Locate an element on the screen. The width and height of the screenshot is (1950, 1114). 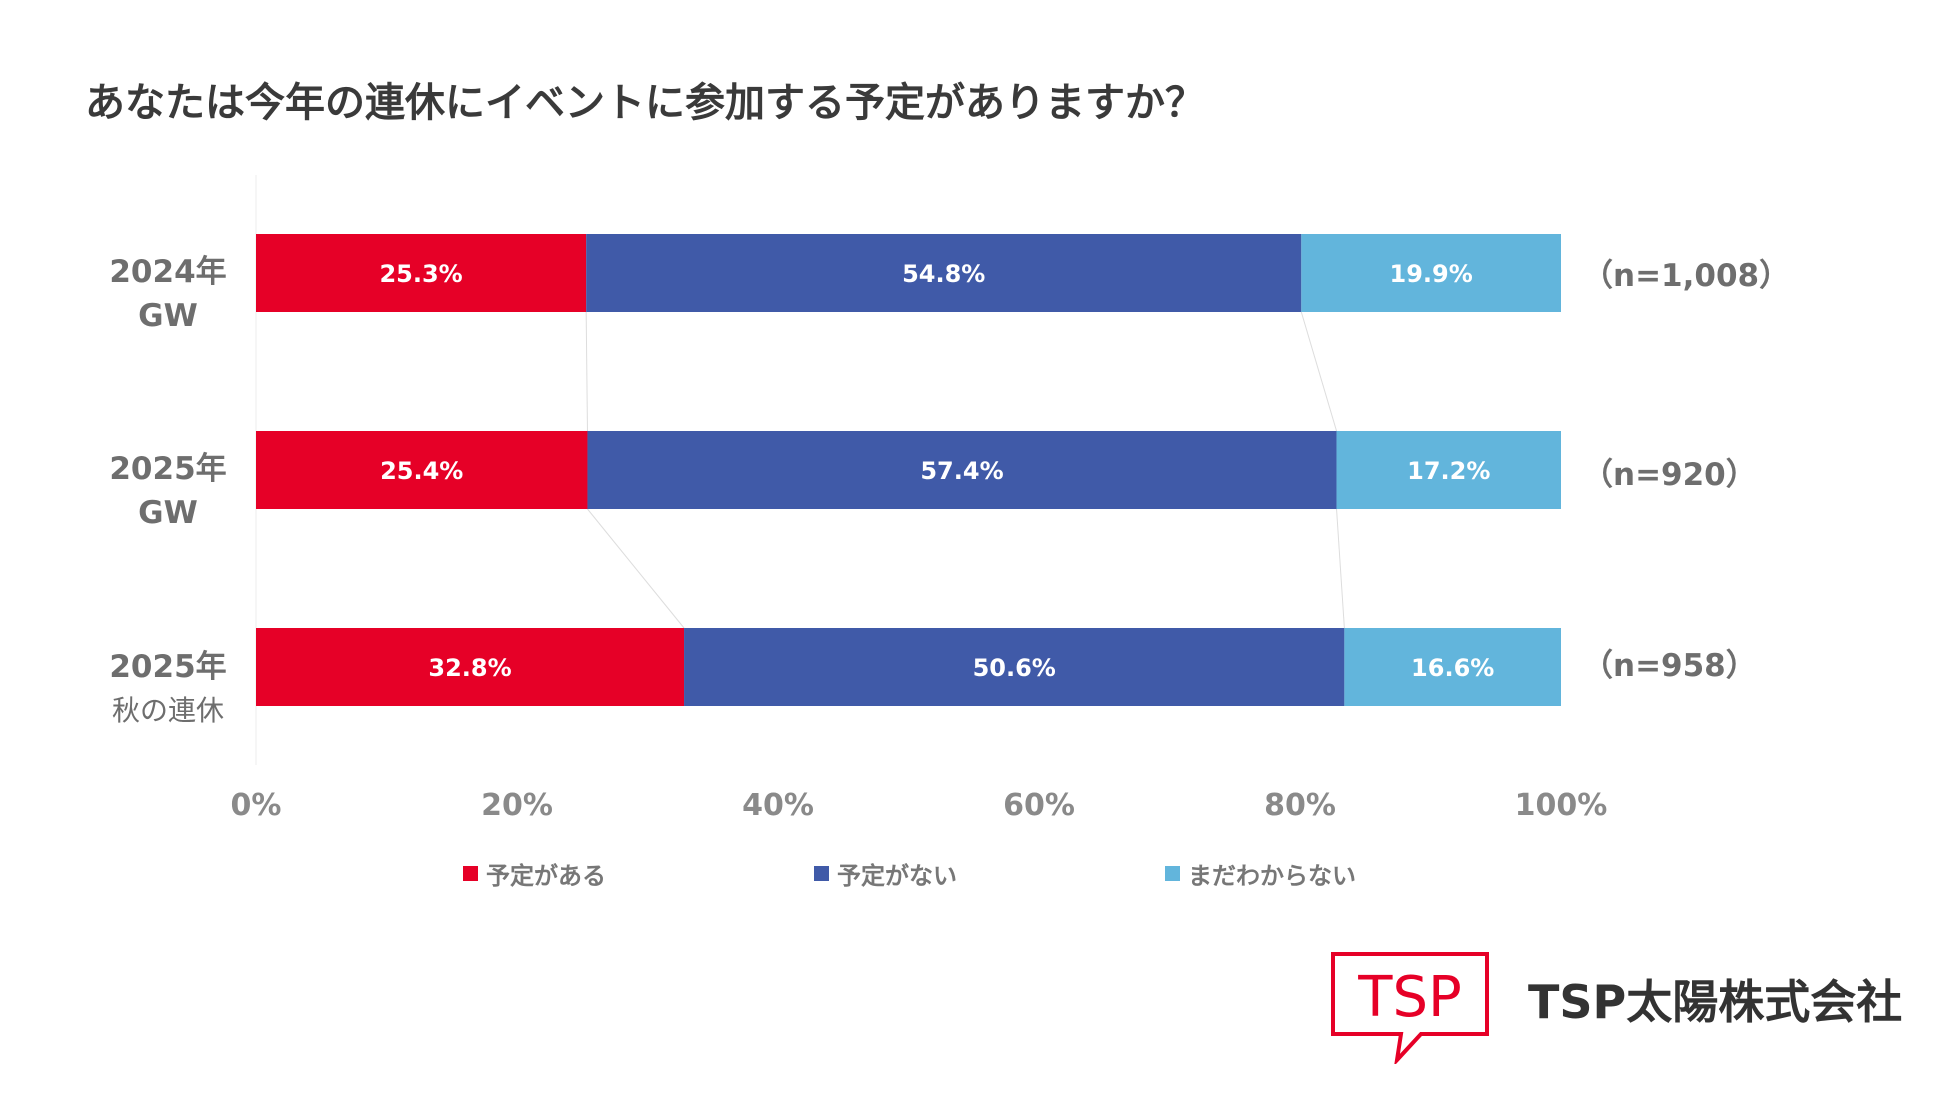
legend-item: 予定がない is located at coordinates (885, 873).